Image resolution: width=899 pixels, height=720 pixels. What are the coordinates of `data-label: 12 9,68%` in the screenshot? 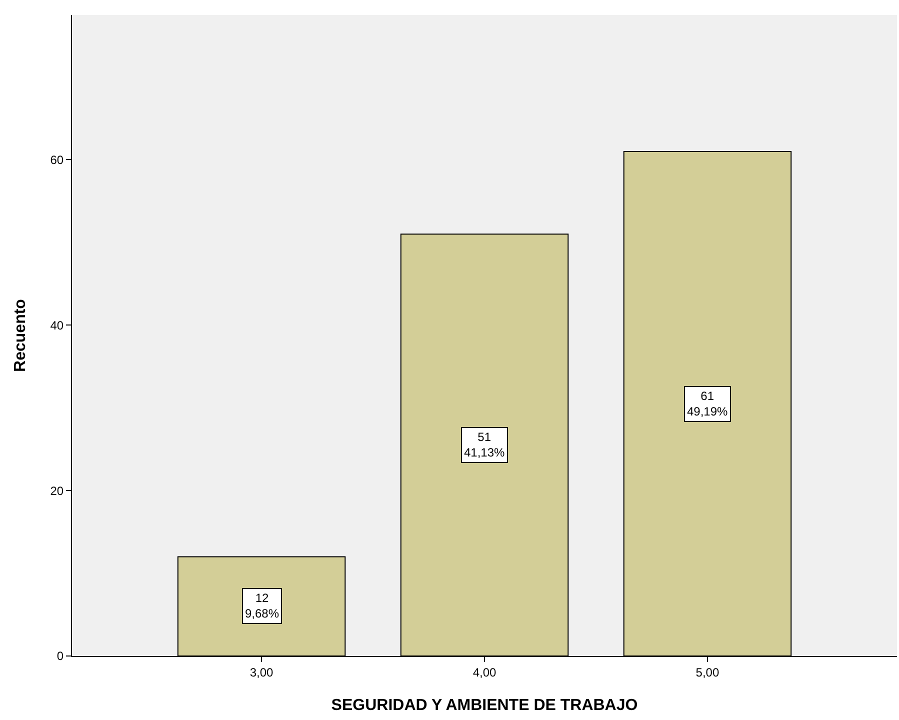 It's located at (262, 606).